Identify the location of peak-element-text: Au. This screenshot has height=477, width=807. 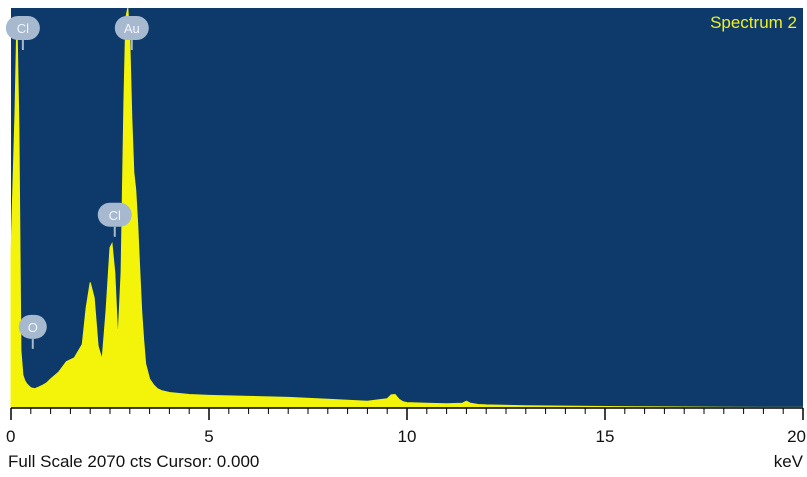
(132, 28).